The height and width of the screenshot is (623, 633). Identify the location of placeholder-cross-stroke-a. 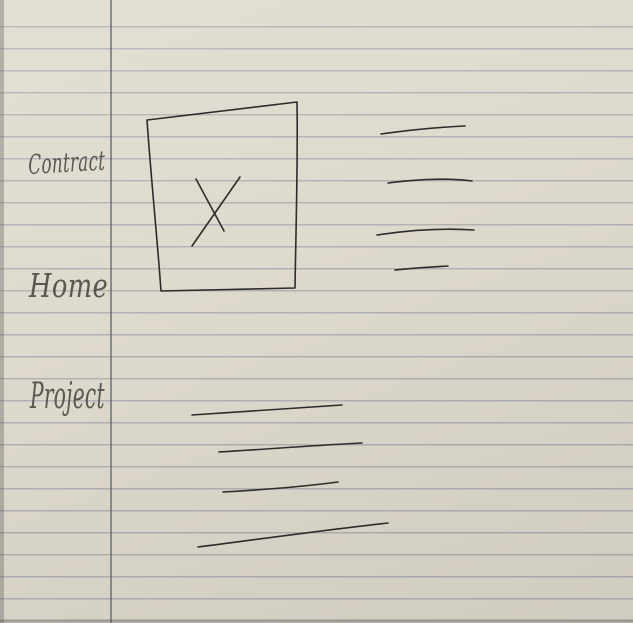
(210, 205).